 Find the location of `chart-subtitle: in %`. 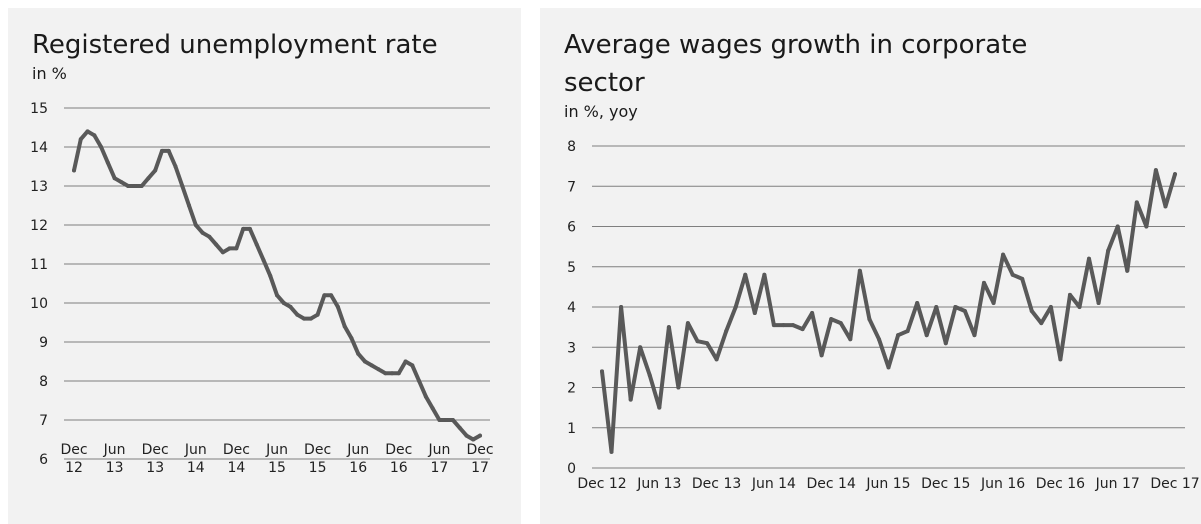

chart-subtitle: in % is located at coordinates (49, 73).